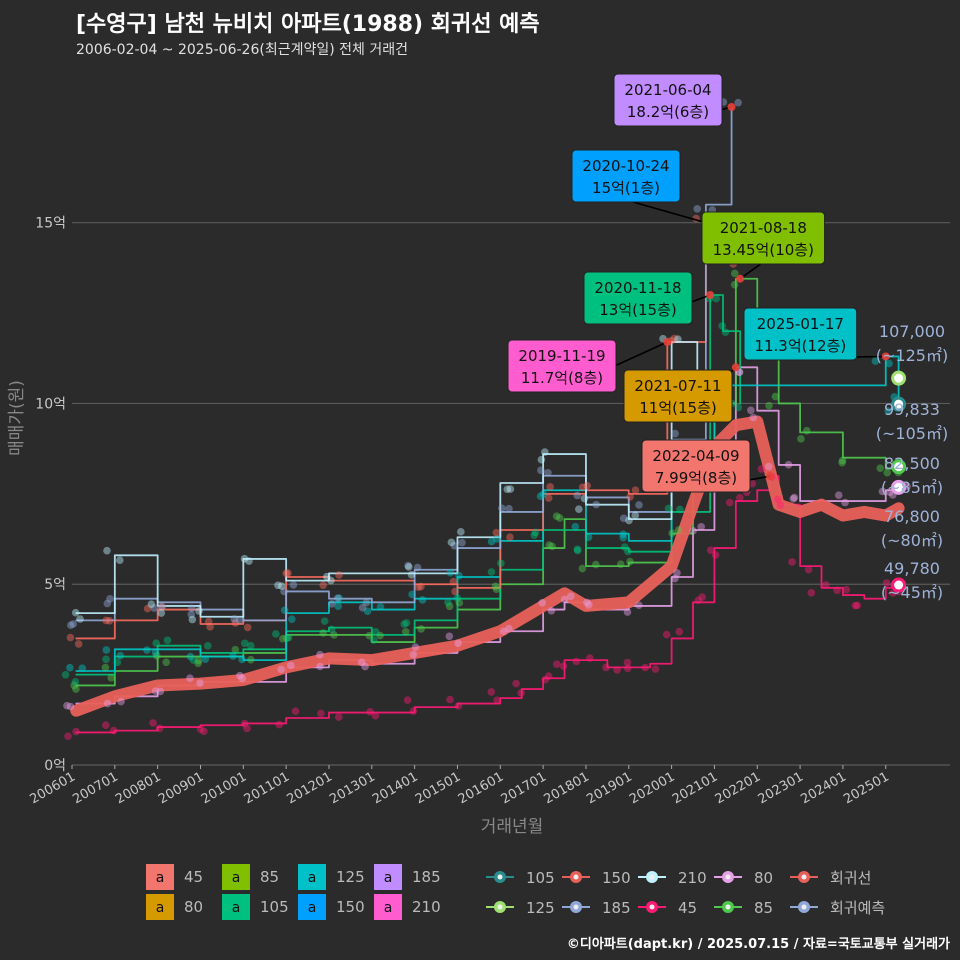 Image resolution: width=960 pixels, height=960 pixels. What do you see at coordinates (524, 788) in the screenshot?
I see `x-tick-label: 201701` at bounding box center [524, 788].